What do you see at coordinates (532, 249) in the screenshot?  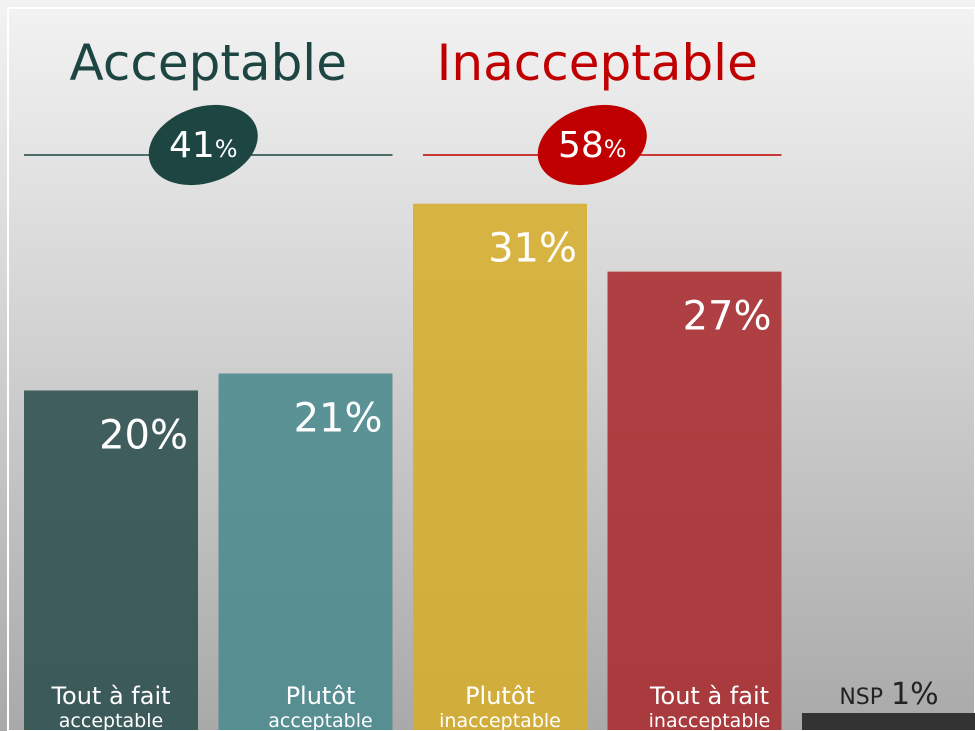 I see `value-label: 31%` at bounding box center [532, 249].